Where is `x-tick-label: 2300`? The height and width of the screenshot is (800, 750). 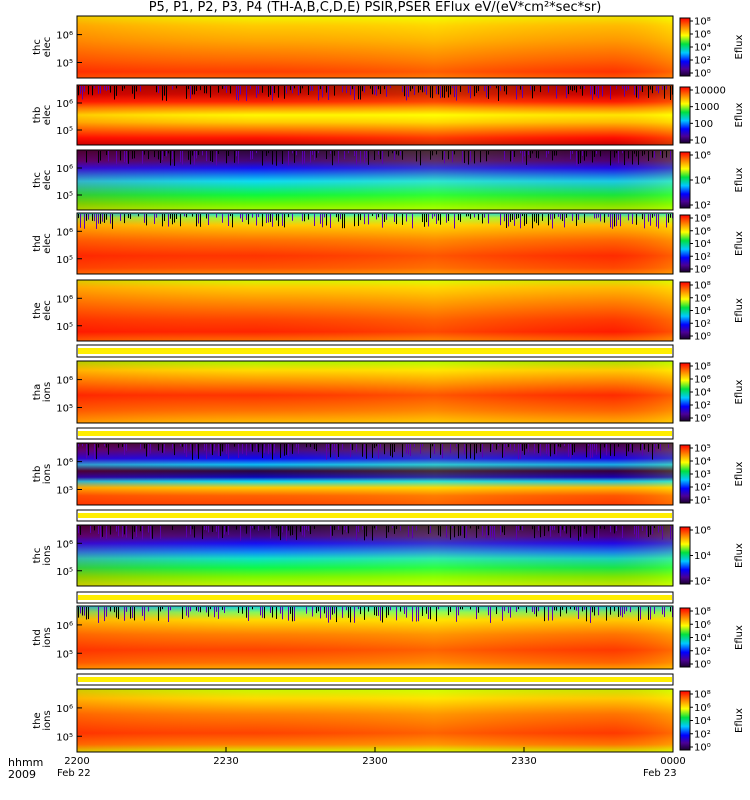
x-tick-label: 2300 is located at coordinates (374, 761).